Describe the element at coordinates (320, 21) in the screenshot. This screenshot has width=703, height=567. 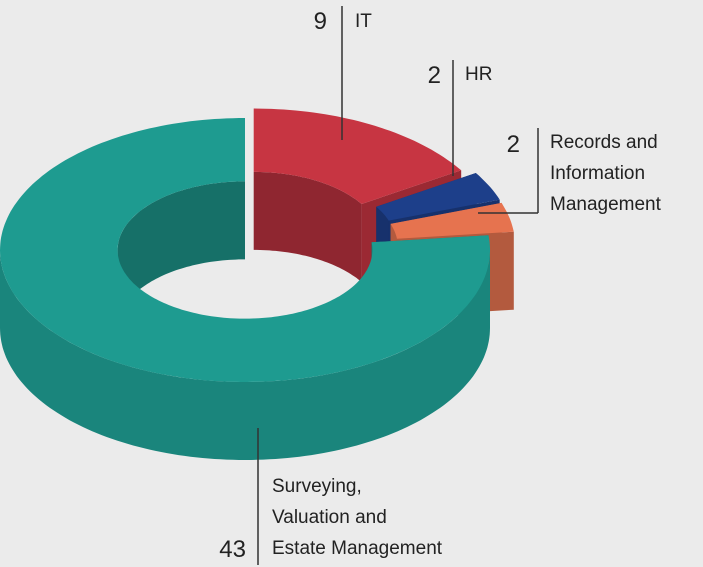
I see `value-label: 9` at that location.